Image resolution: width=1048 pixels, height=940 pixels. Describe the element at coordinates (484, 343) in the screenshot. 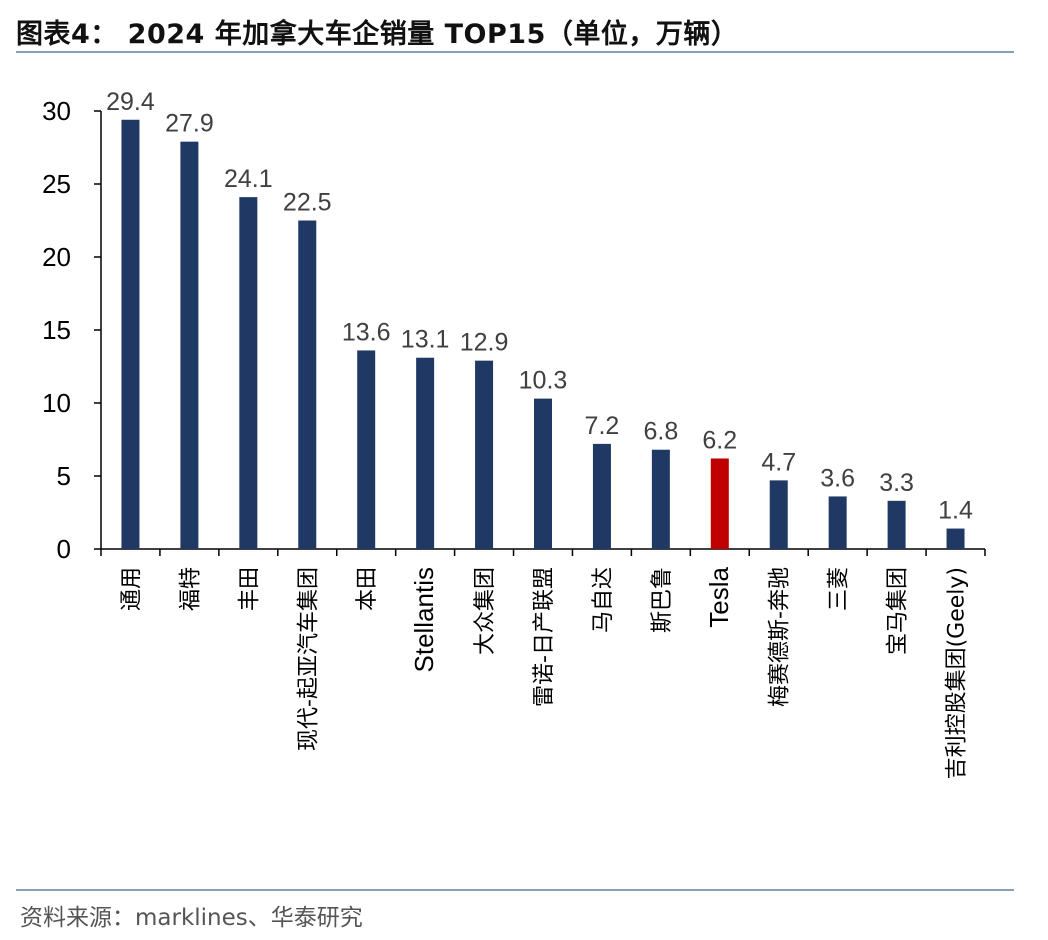

I see `data-label: 12.9` at that location.